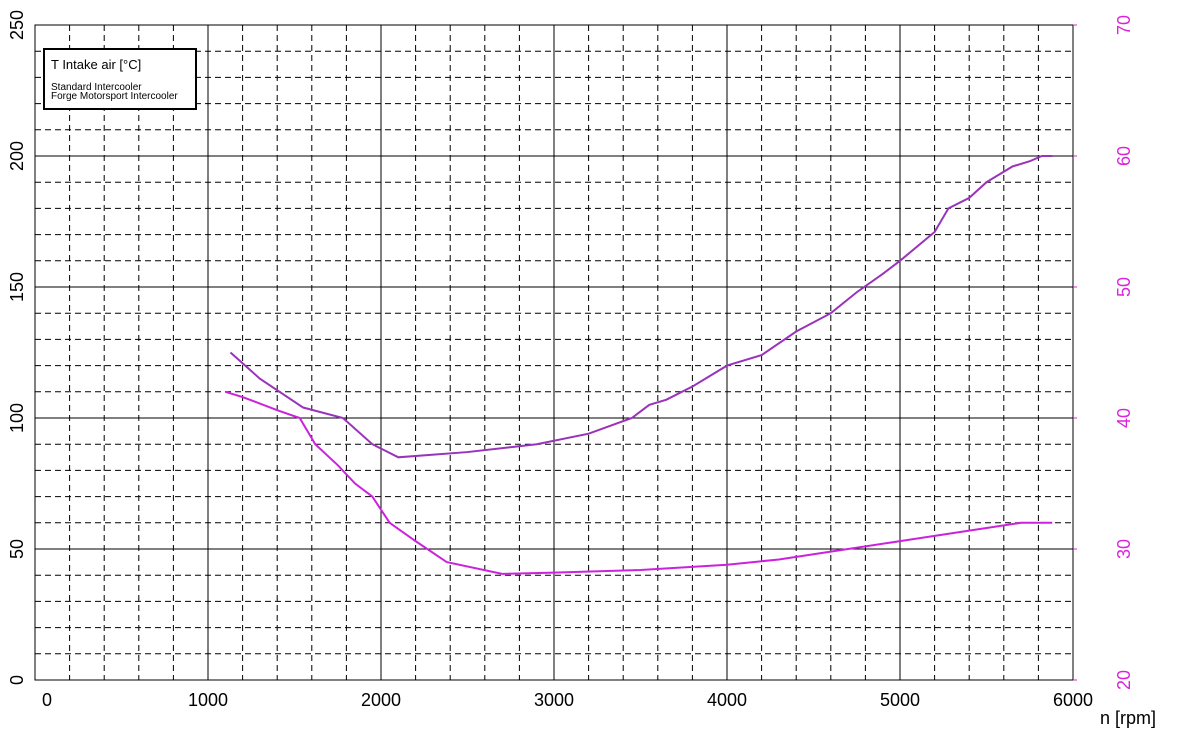 This screenshot has width=1192, height=737. Describe the element at coordinates (17, 25) in the screenshot. I see `y-tick-label: 250` at that location.